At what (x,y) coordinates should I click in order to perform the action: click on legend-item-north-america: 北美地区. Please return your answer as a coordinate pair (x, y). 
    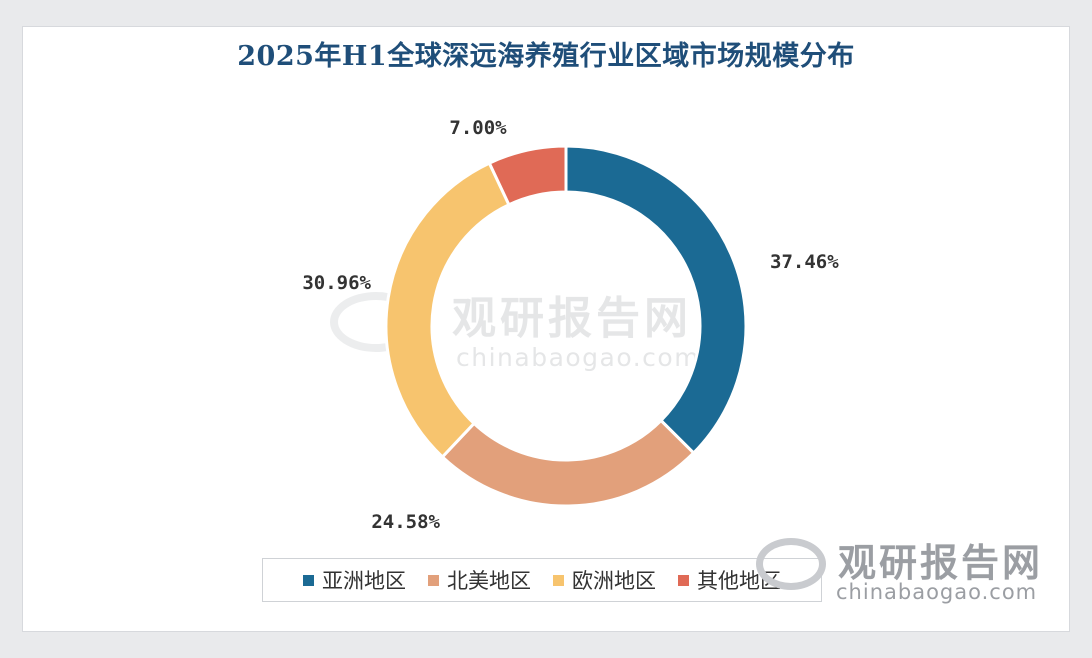
    Looking at the image, I should click on (479, 580).